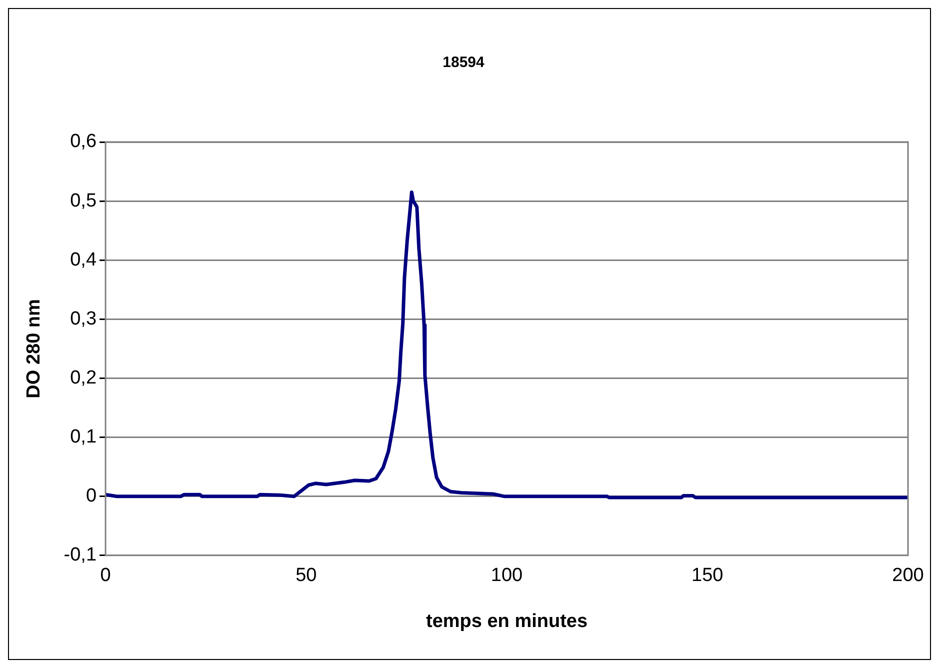 This screenshot has height=668, width=937. I want to click on x-tick-label: 100, so click(506, 575).